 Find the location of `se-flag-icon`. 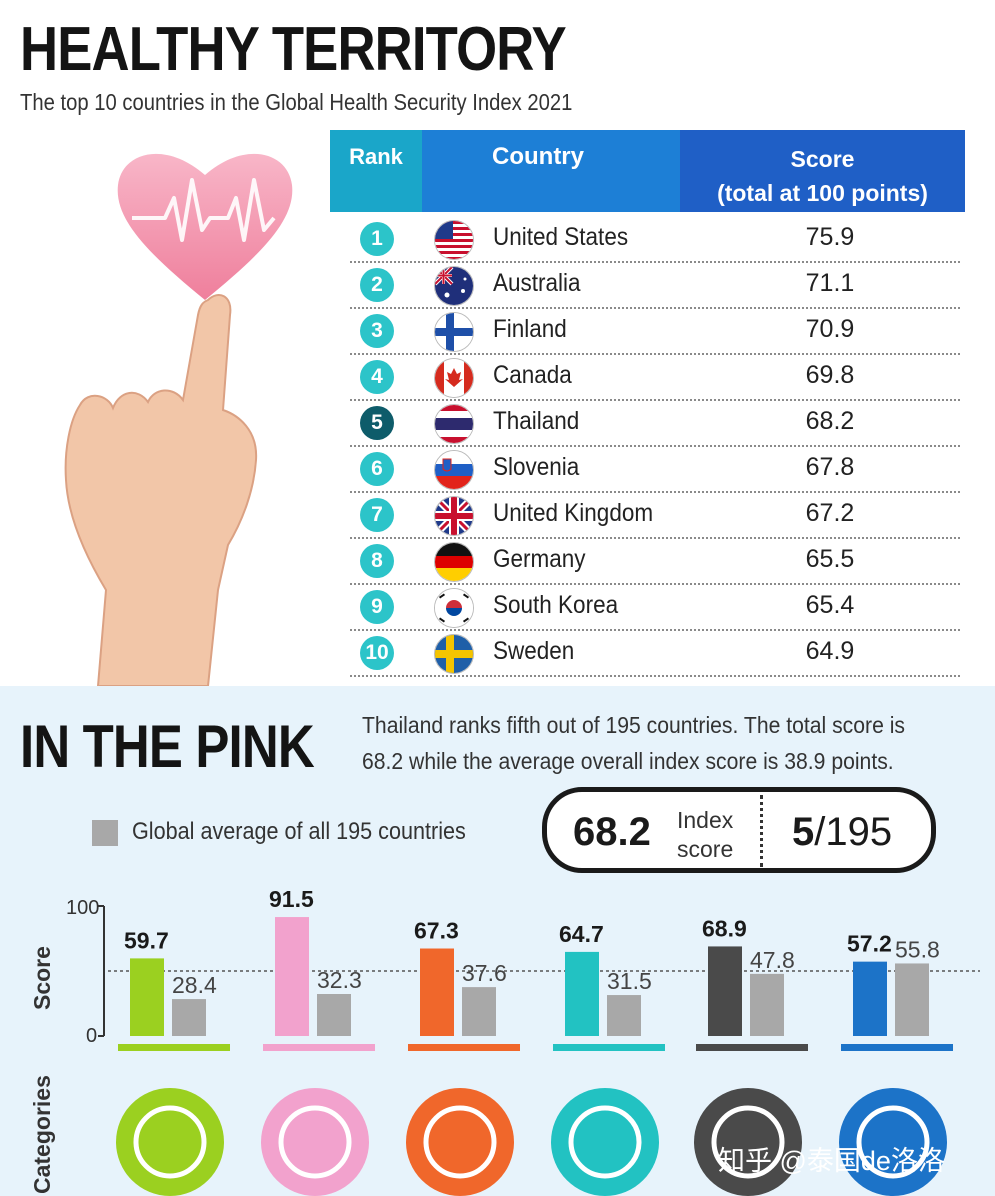

se-flag-icon is located at coordinates (454, 654).